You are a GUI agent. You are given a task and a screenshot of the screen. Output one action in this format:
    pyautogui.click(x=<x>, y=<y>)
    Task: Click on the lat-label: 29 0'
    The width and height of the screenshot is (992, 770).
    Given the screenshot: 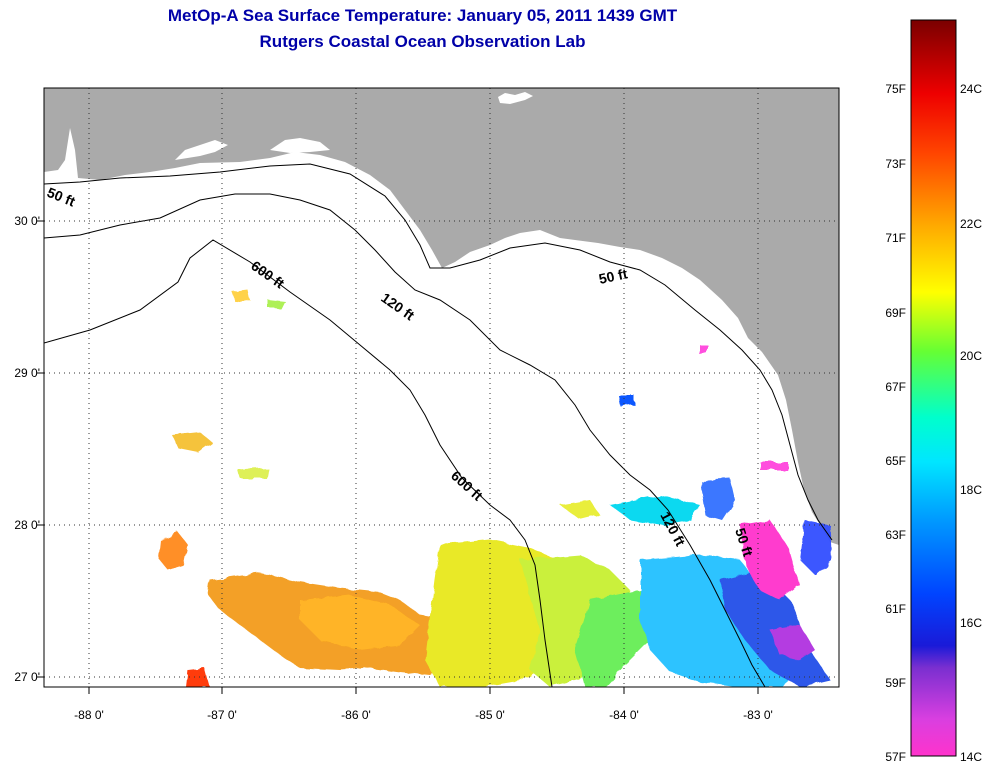 What is the action you would take?
    pyautogui.click(x=27, y=373)
    